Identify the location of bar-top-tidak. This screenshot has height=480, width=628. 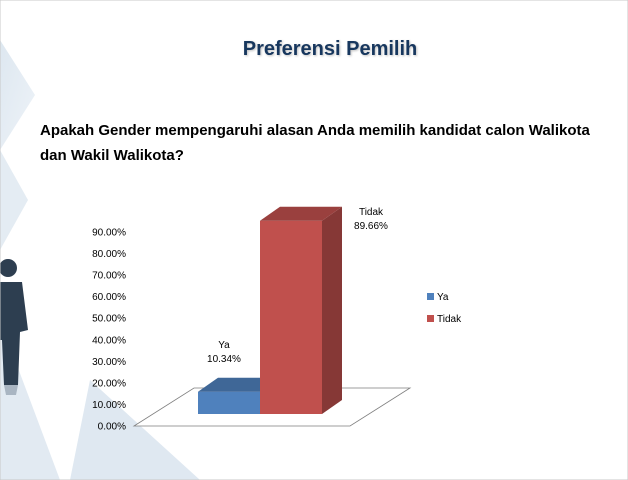
(301, 213).